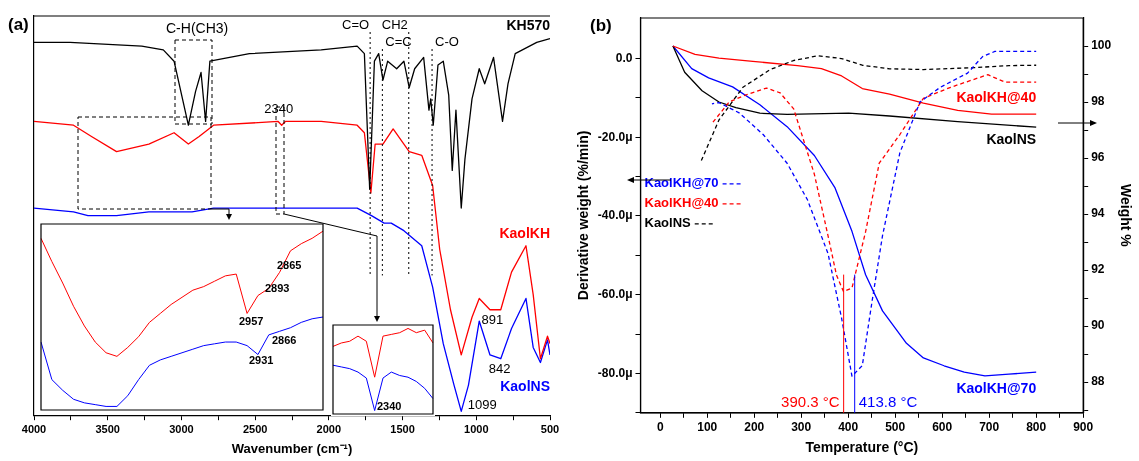 The image size is (1139, 461). I want to click on x-tick-label: 800, so click(1036, 427).